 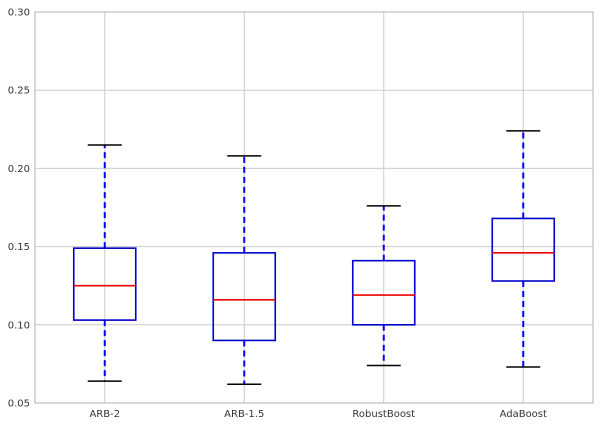 What do you see at coordinates (104, 414) in the screenshot?
I see `x-tick-label: ARB-2` at bounding box center [104, 414].